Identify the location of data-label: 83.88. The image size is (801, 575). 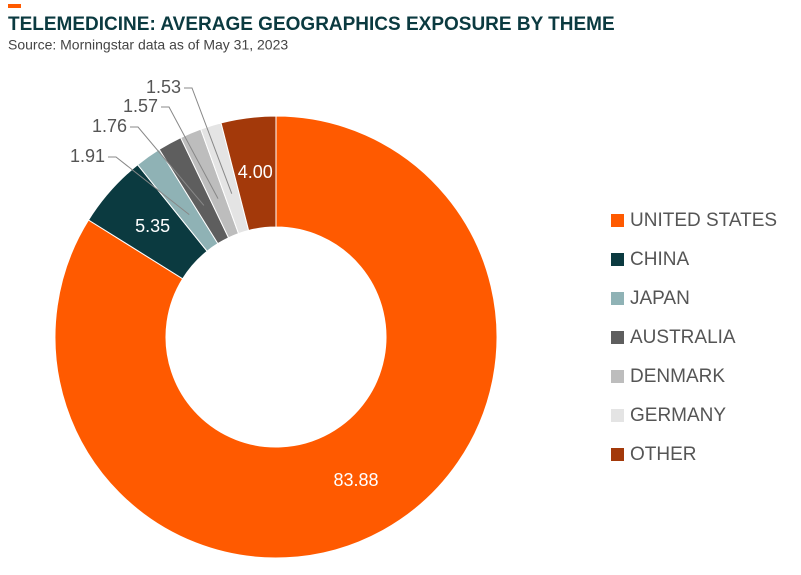
(356, 480).